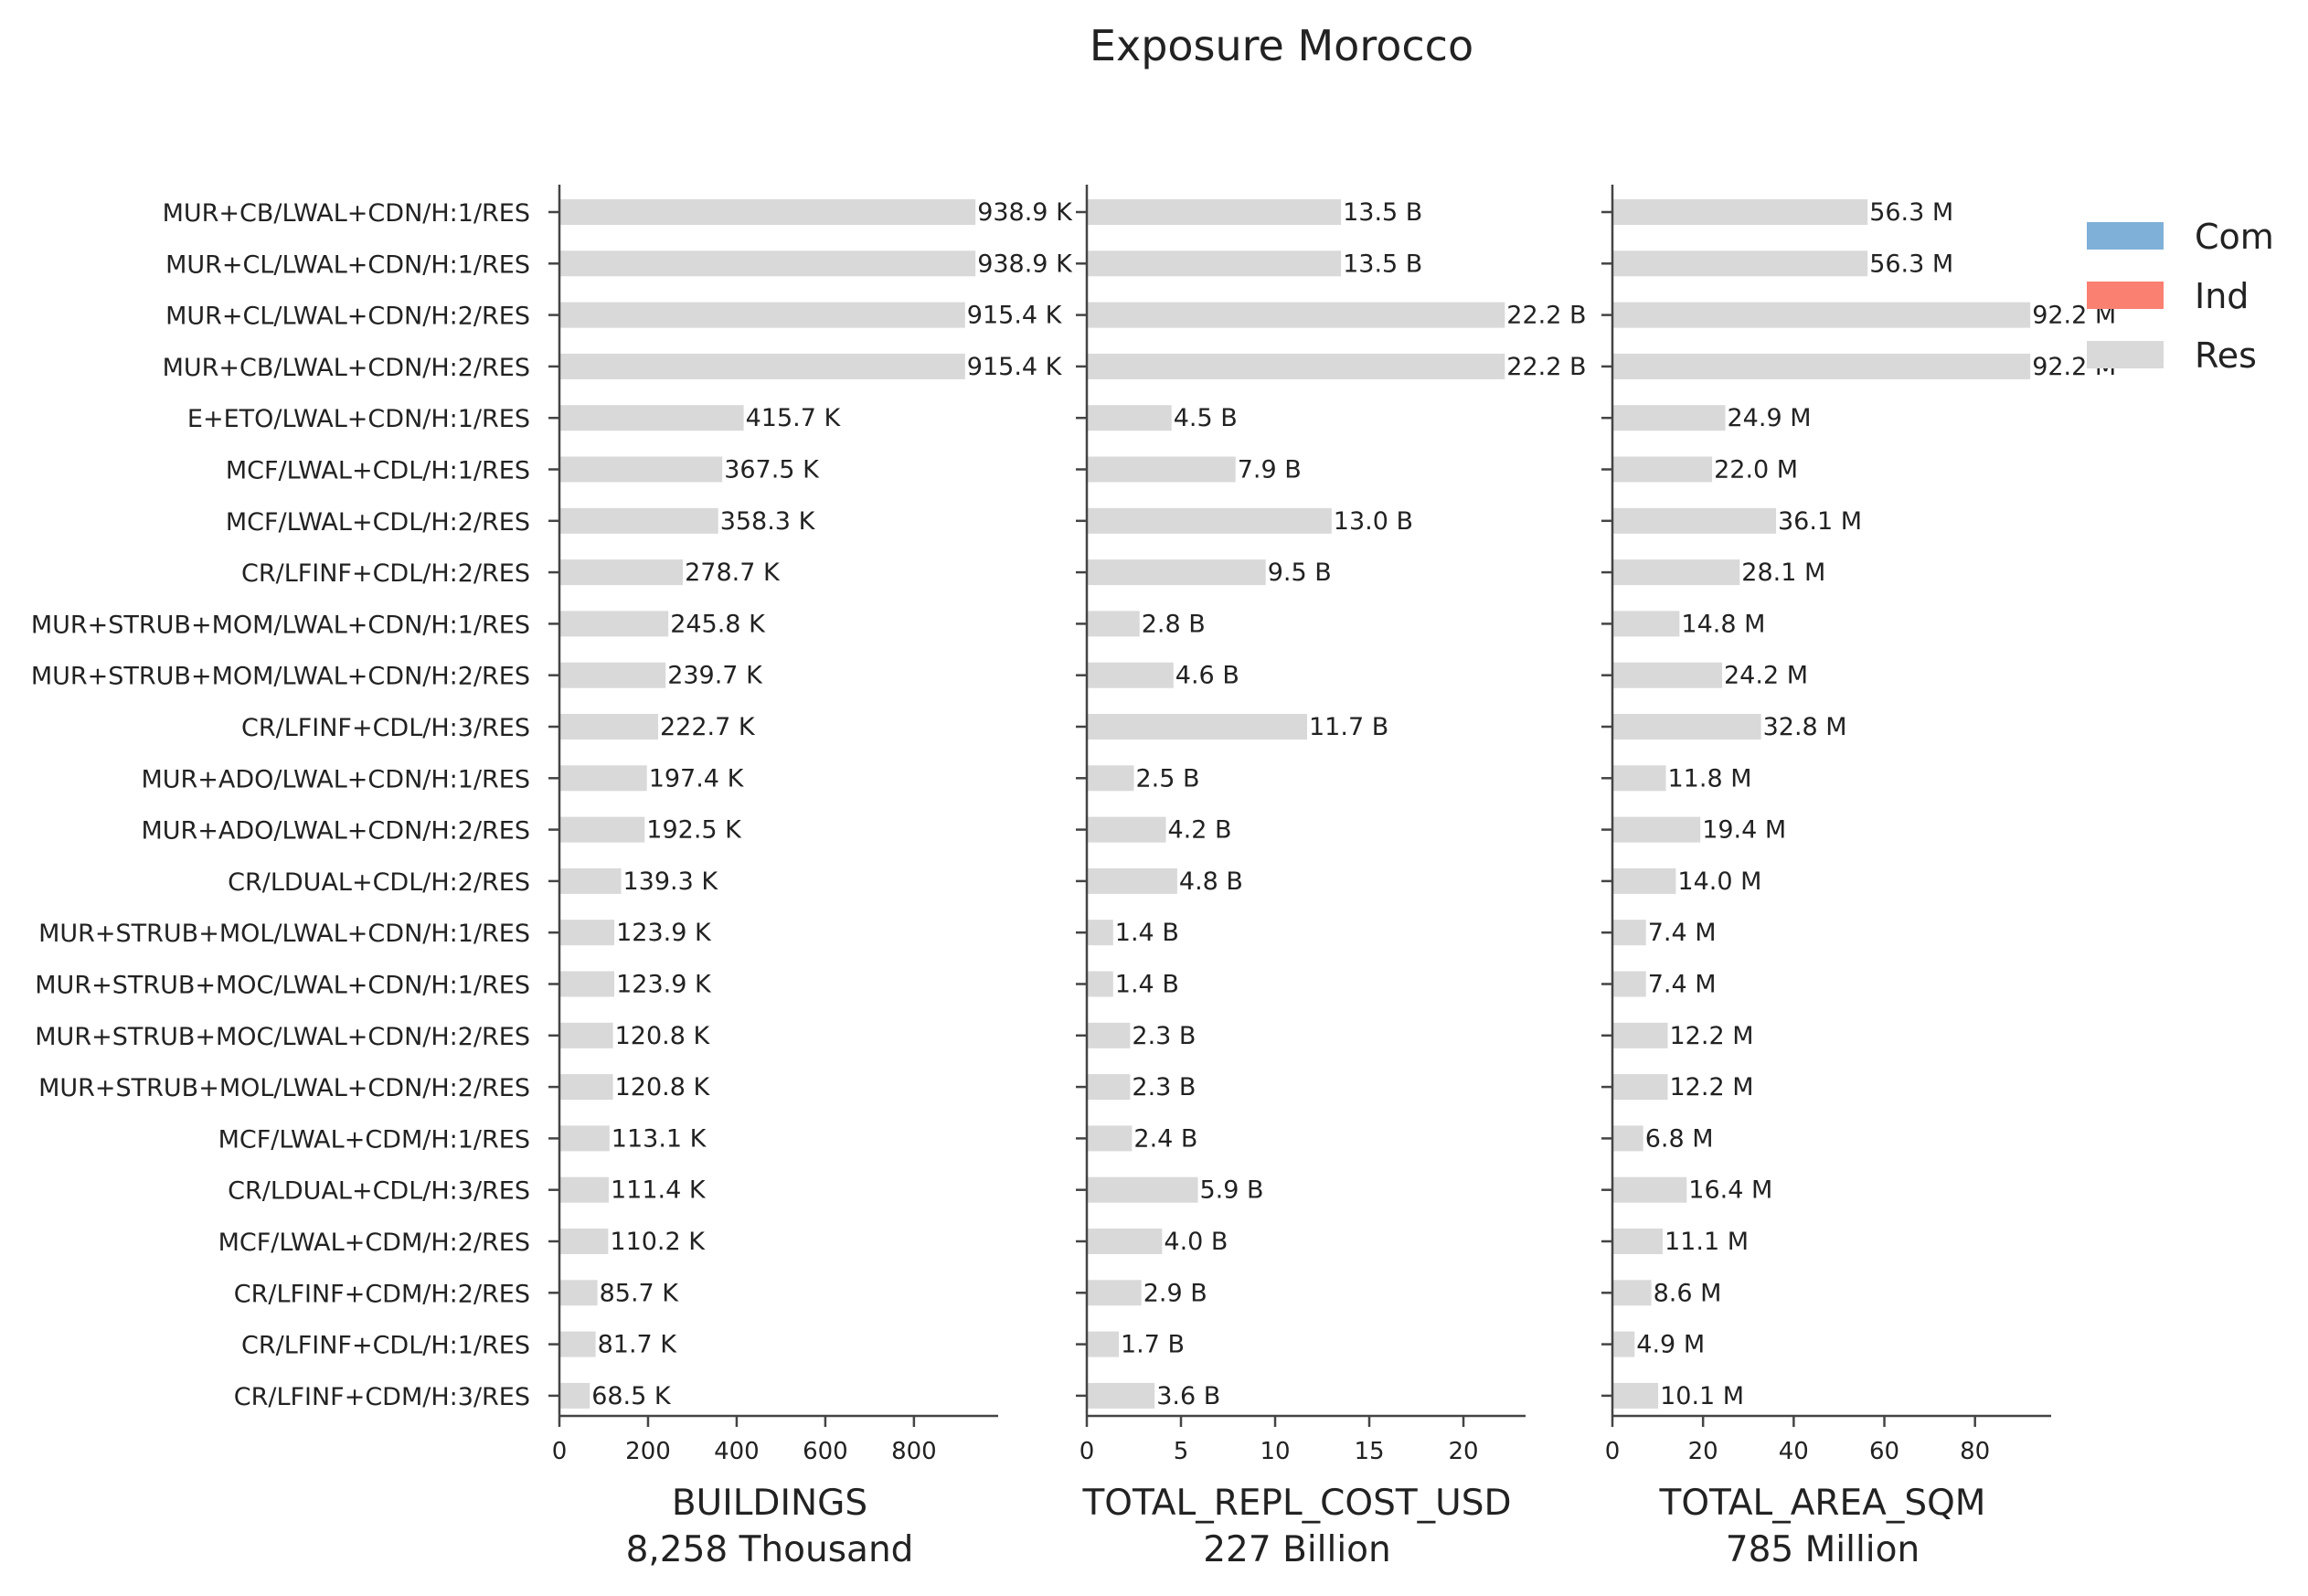  I want to click on bar-value-label: 113.1 K, so click(659, 1138).